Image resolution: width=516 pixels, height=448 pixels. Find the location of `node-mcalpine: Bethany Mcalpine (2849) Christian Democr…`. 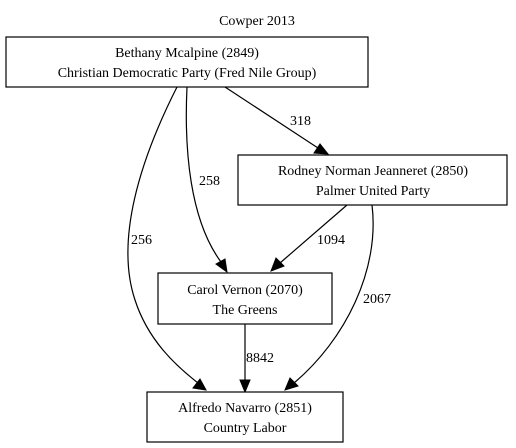

node-mcalpine: Bethany Mcalpine (2849) Christian Democr… is located at coordinates (187, 62).